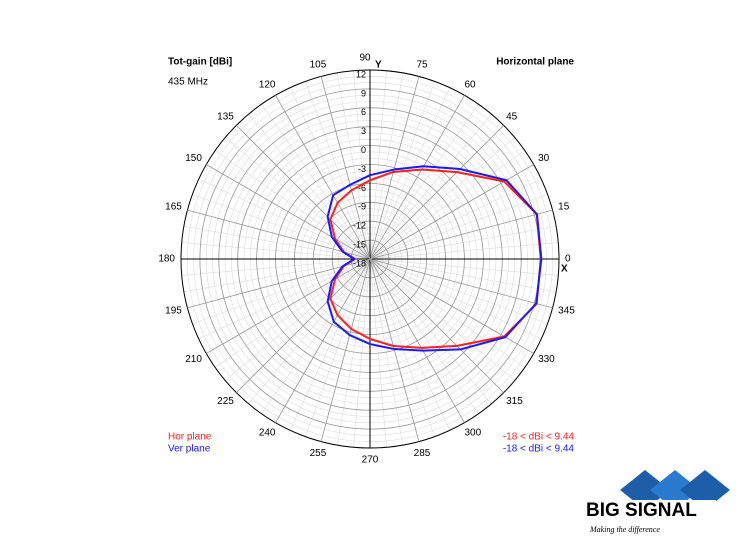 The width and height of the screenshot is (745, 553). I want to click on theta-tick-label: 0, so click(568, 259).